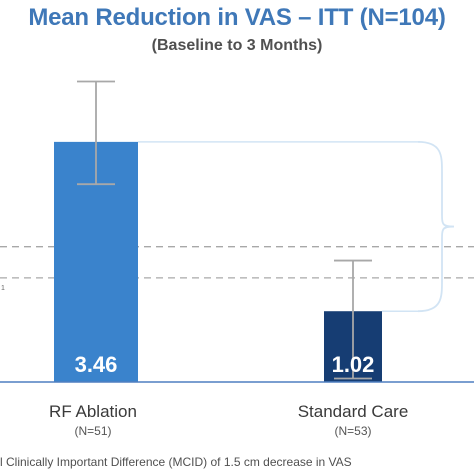  Describe the element at coordinates (353, 364) in the screenshot. I see `bar-value-label: 1.02` at that location.